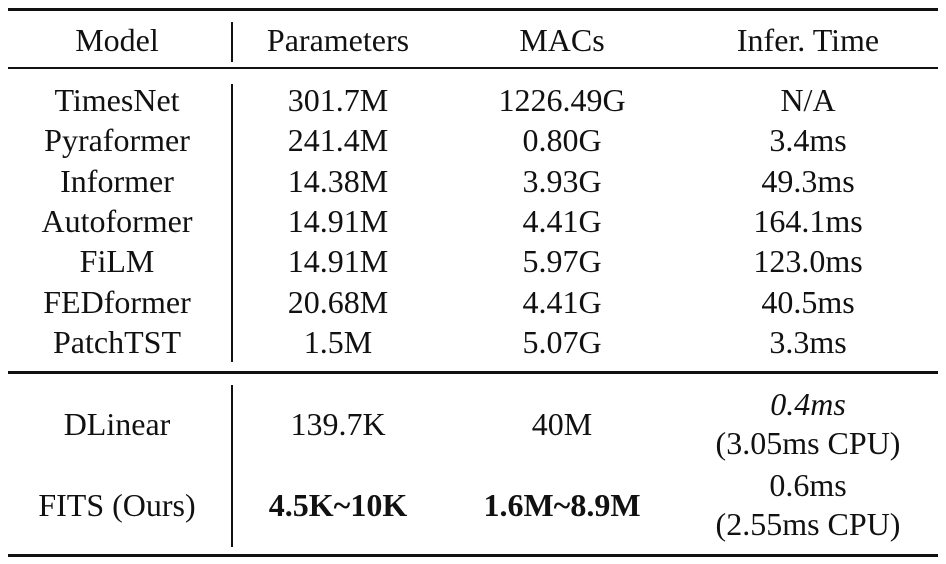 The image size is (946, 564). What do you see at coordinates (562, 424) in the screenshot?
I see `table-cell: 40M` at bounding box center [562, 424].